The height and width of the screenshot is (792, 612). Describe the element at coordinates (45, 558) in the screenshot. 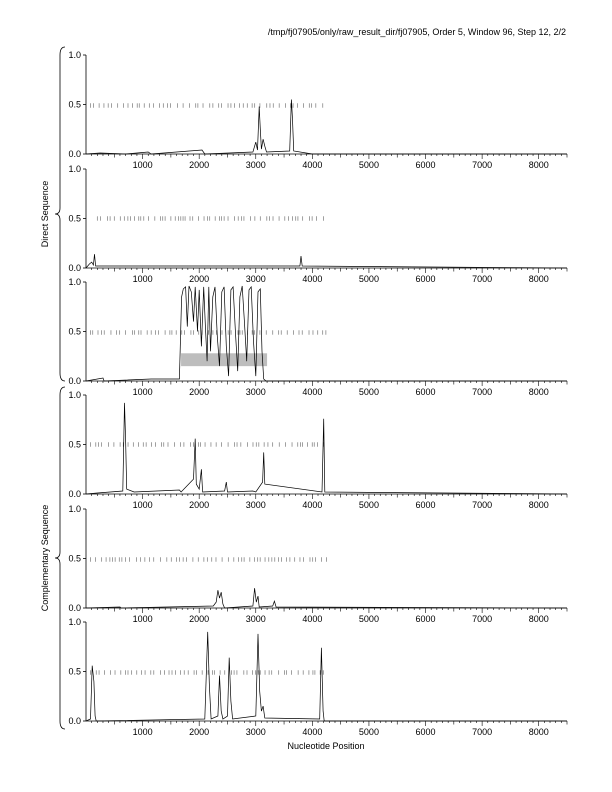

I see `complementary-sequence-label: Complementary Sequence` at that location.